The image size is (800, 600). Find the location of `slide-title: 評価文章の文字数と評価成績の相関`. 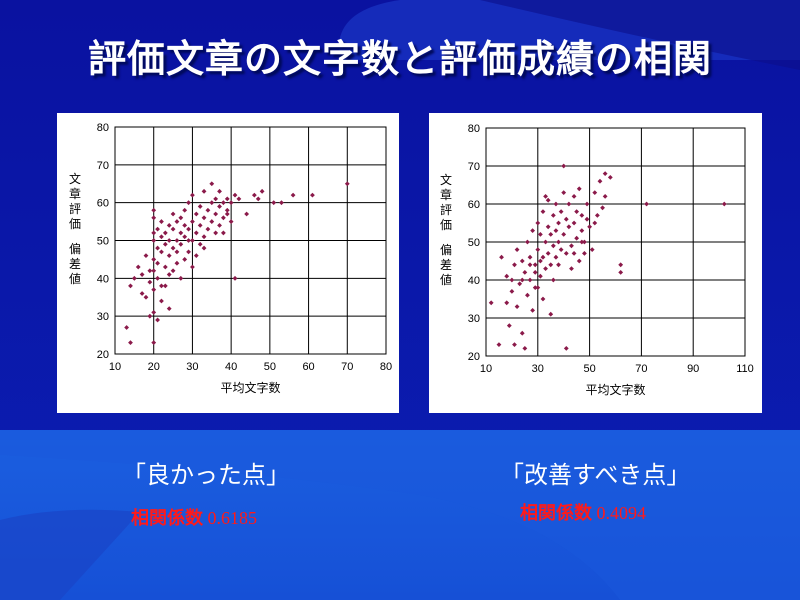

slide-title: 評価文章の文字数と評価成績の相関 is located at coordinates (399, 59).